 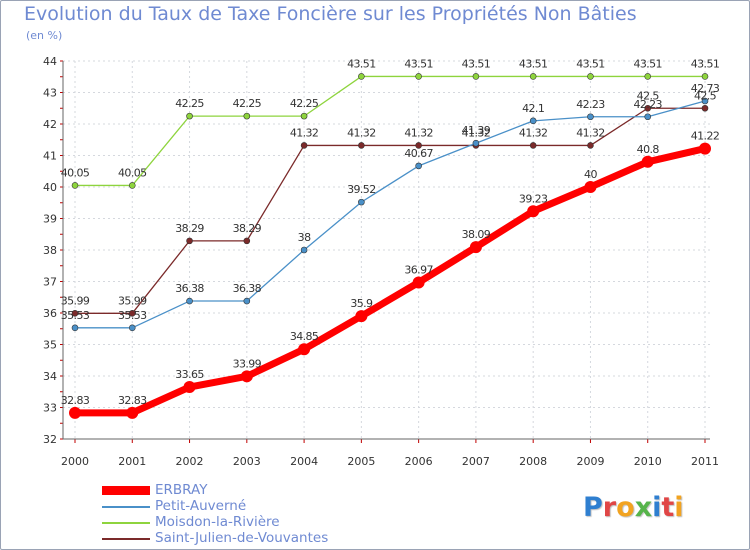 What do you see at coordinates (50, 282) in the screenshot?
I see `y-tick-label: 37` at bounding box center [50, 282].